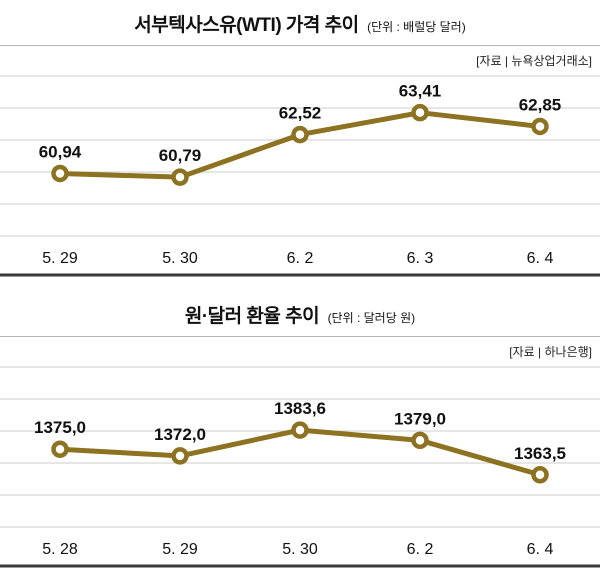 This screenshot has width=600, height=585. Describe the element at coordinates (246, 25) in the screenshot. I see `wti-chart-title: 서부텍사스유(WTI) 가격 추이` at that location.